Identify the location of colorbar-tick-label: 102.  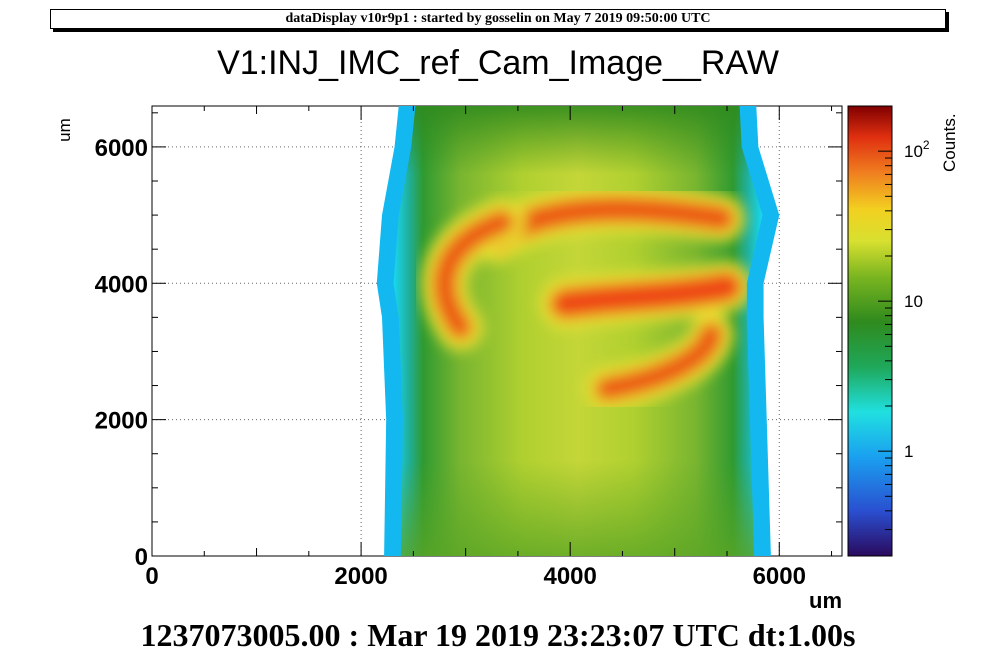
(917, 149).